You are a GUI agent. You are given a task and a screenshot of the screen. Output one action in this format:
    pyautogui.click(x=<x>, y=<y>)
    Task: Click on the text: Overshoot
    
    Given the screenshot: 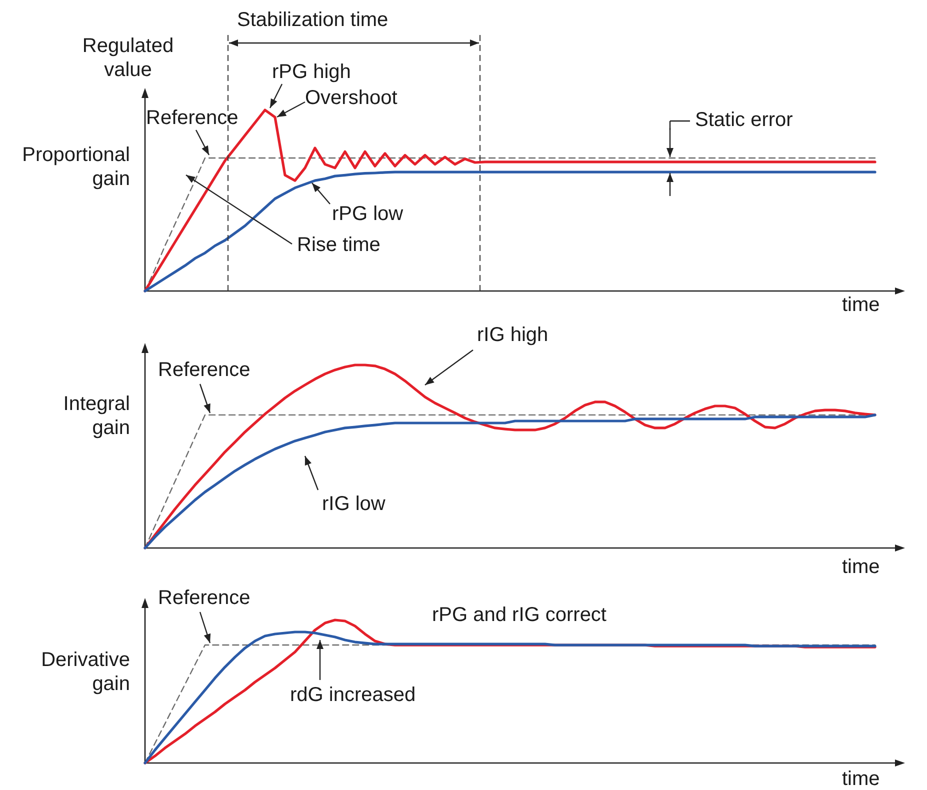 What is the action you would take?
    pyautogui.click(x=351, y=98)
    